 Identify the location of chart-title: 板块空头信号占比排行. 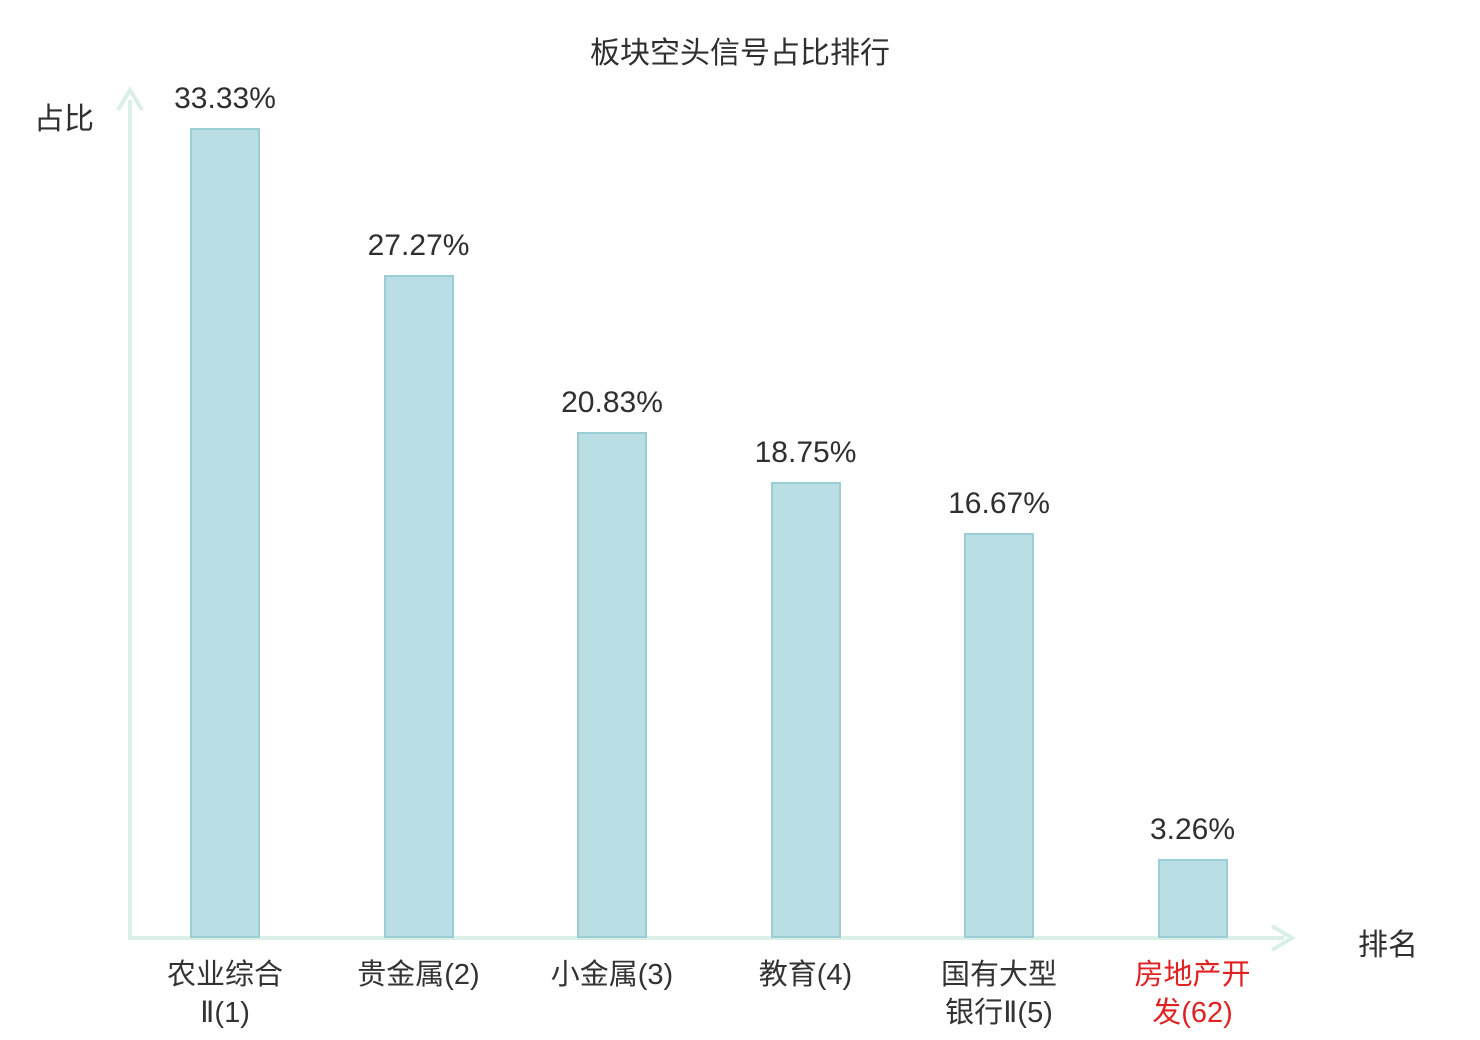
(740, 53).